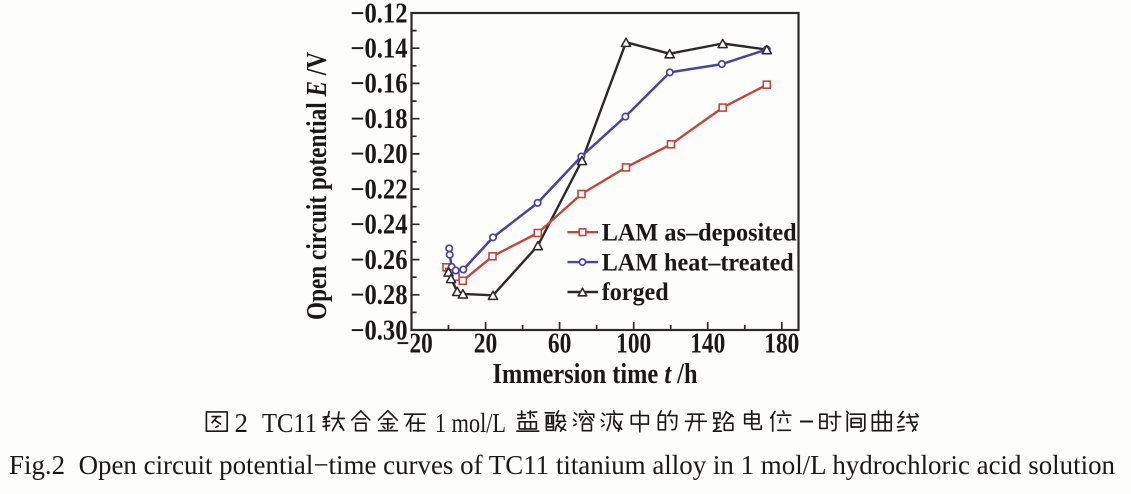 The width and height of the screenshot is (1131, 494). What do you see at coordinates (379, 225) in the screenshot?
I see `svg-text: −0.24` at bounding box center [379, 225].